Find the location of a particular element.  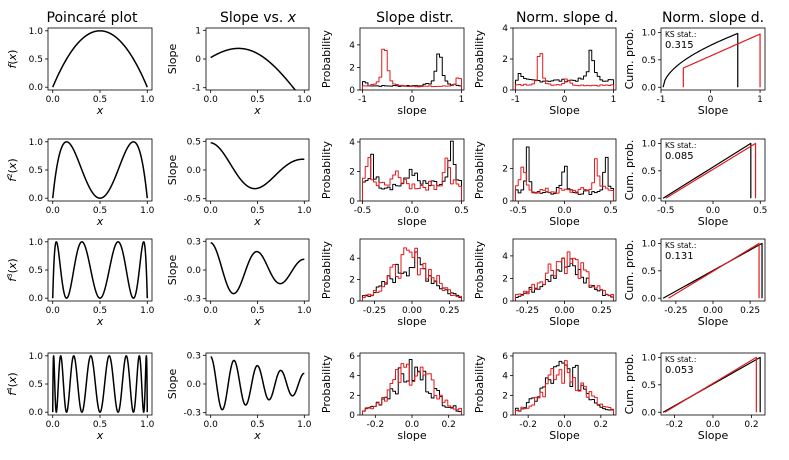

panel-r2-c3: -0.5 0.0 0.5 0 2 4 slope Probability is located at coordinates (394, 183).